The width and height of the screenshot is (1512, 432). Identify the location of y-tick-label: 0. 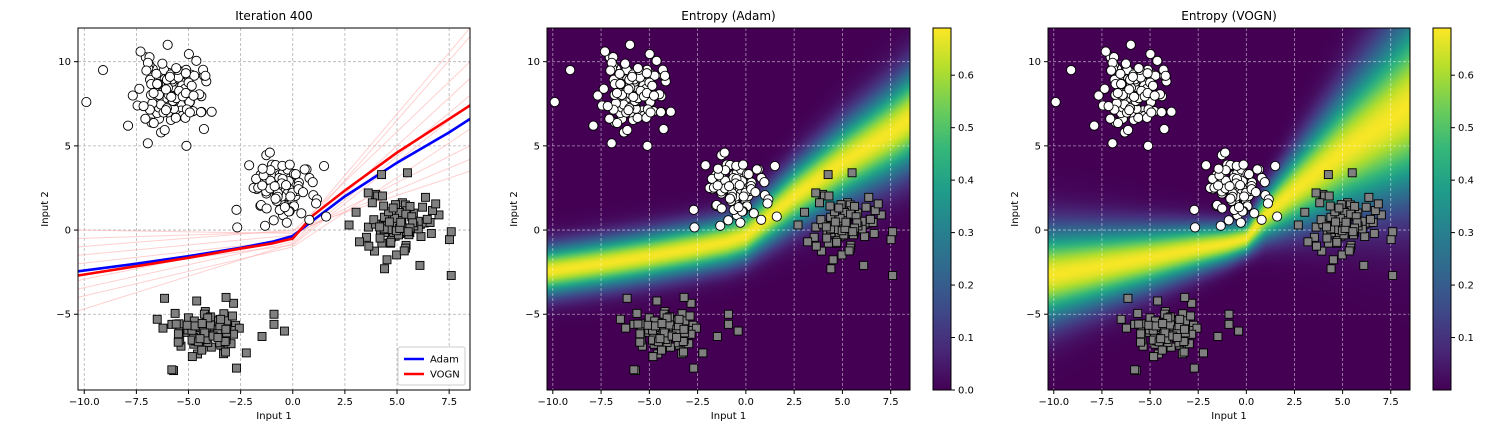
(68, 231).